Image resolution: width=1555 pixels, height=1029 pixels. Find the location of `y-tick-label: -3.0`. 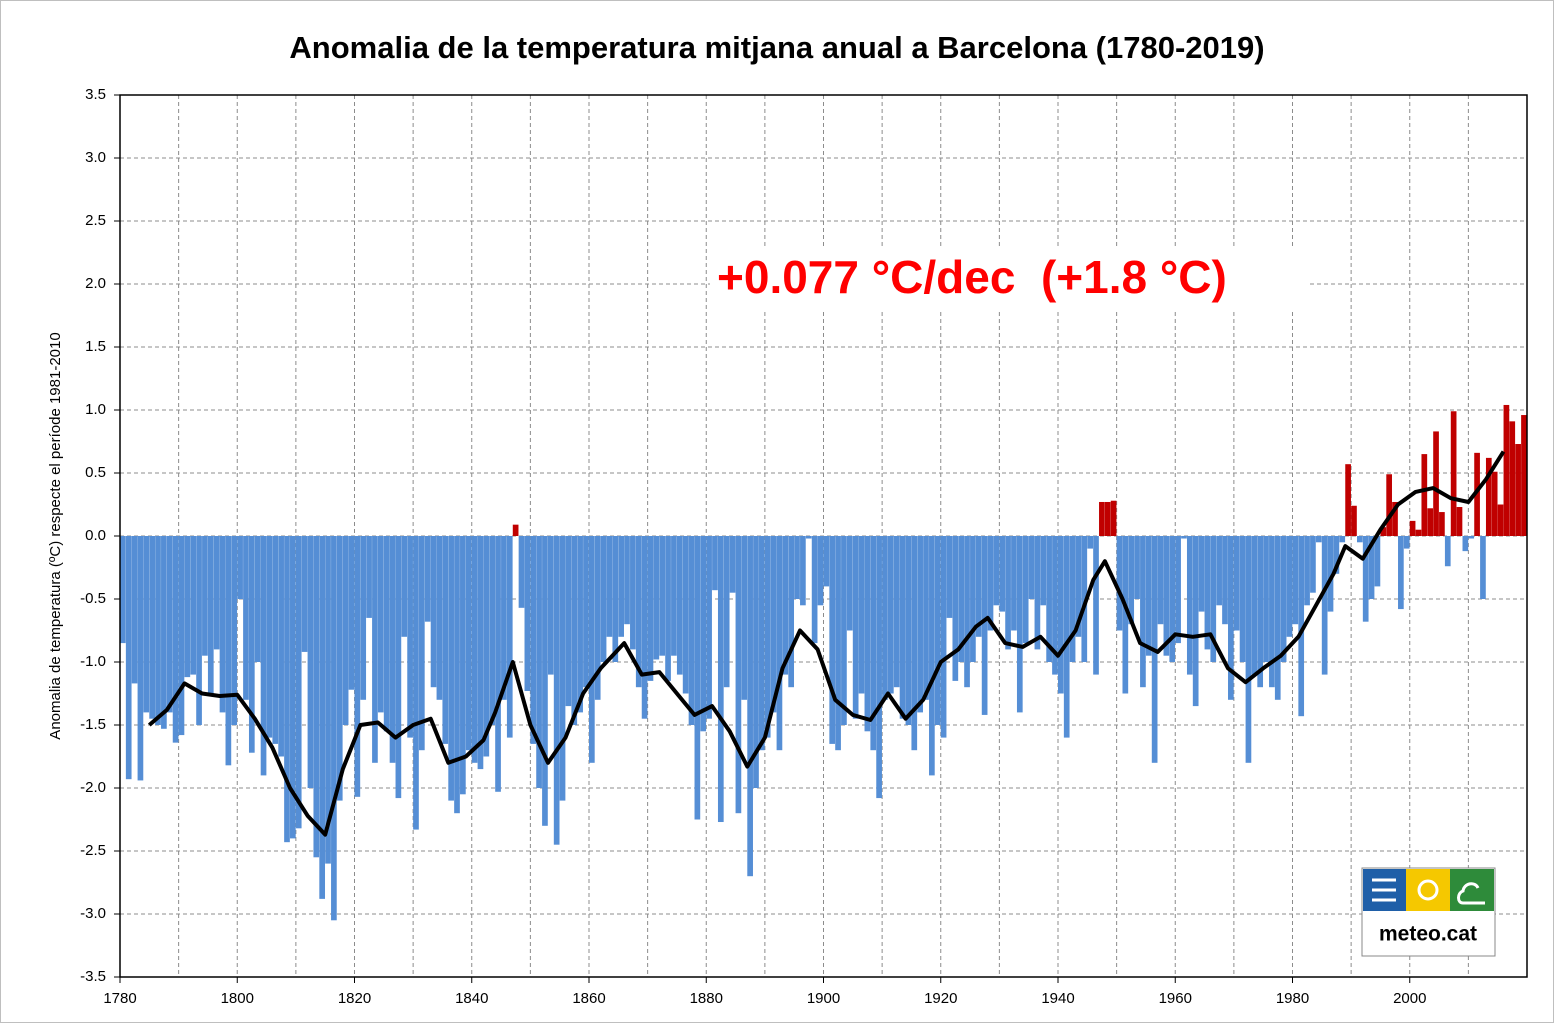

y-tick-label: -3.0 is located at coordinates (93, 913).